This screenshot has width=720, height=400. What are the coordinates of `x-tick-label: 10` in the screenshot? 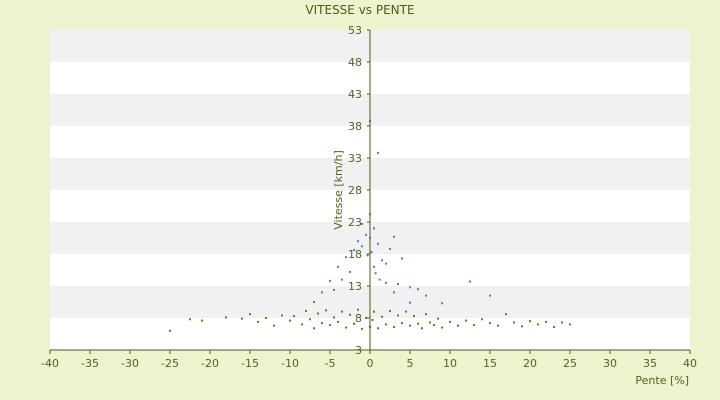 It's located at (450, 363).